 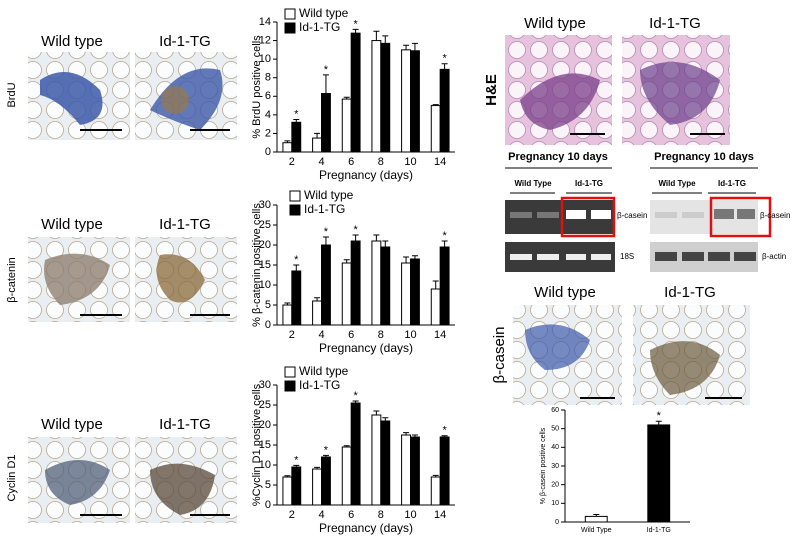 I want to click on y-tick-label: 50, so click(x=555, y=429).